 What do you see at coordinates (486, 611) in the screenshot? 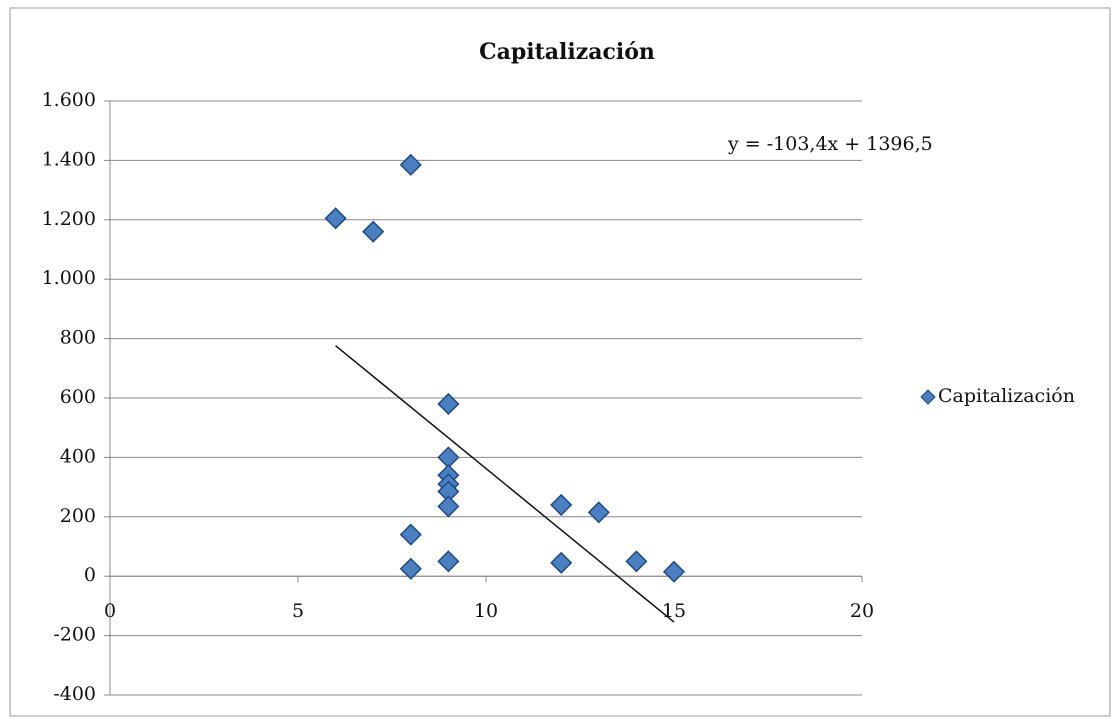
I see `x-tick-label: 10` at bounding box center [486, 611].